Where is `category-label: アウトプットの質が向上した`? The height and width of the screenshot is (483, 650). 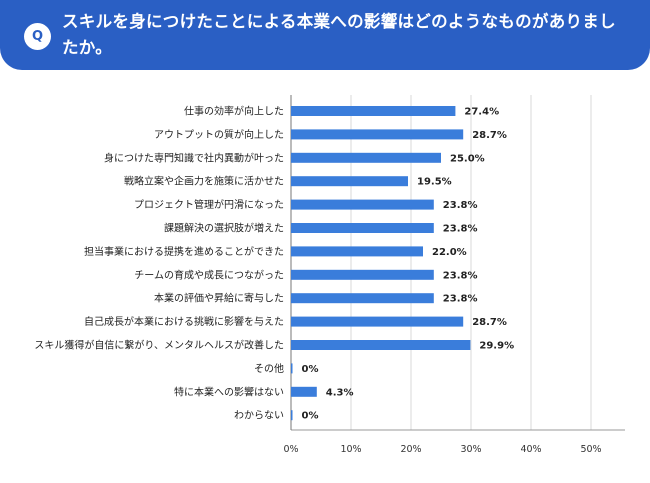 category-label: アウトプットの質が向上した is located at coordinates (219, 134).